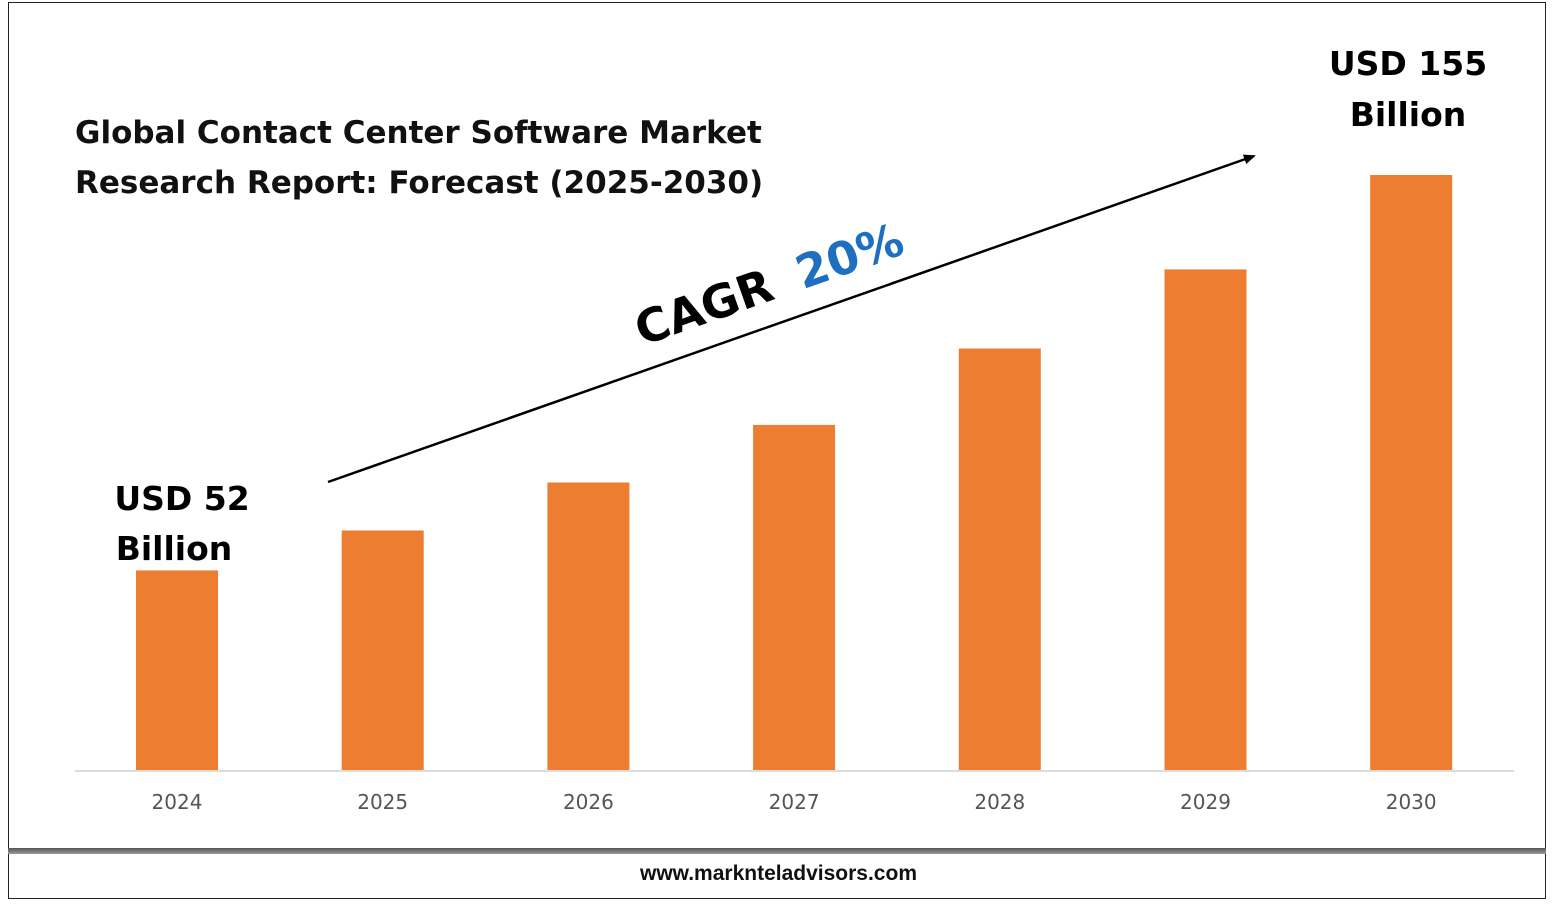 This screenshot has width=1557, height=906. What do you see at coordinates (1205, 519) in the screenshot?
I see `bar-2029` at bounding box center [1205, 519].